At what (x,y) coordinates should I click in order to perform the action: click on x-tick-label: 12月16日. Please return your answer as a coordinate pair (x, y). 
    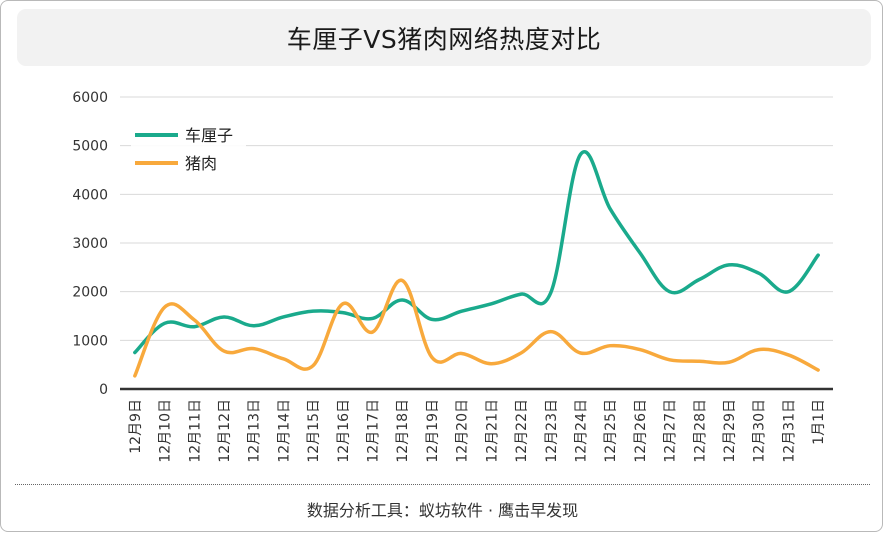
    Looking at the image, I should click on (344, 431).